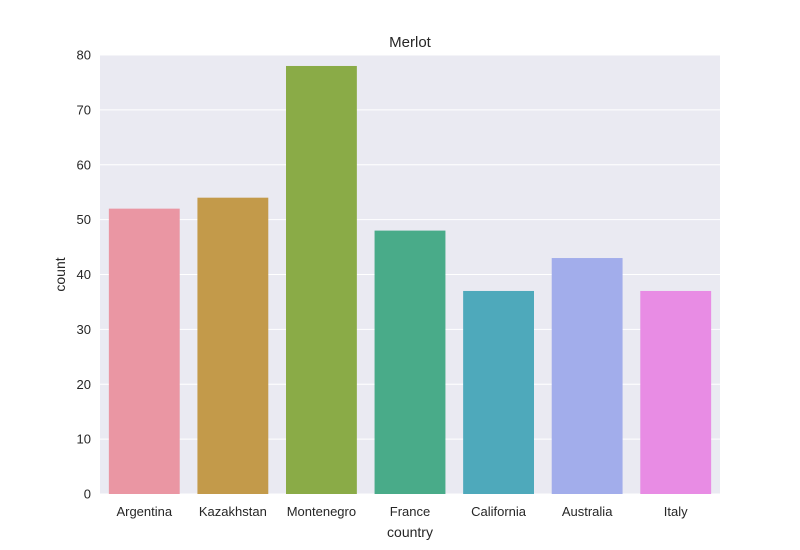 This screenshot has height=550, width=800. What do you see at coordinates (499, 511) in the screenshot?
I see `x-tick-label: California` at bounding box center [499, 511].